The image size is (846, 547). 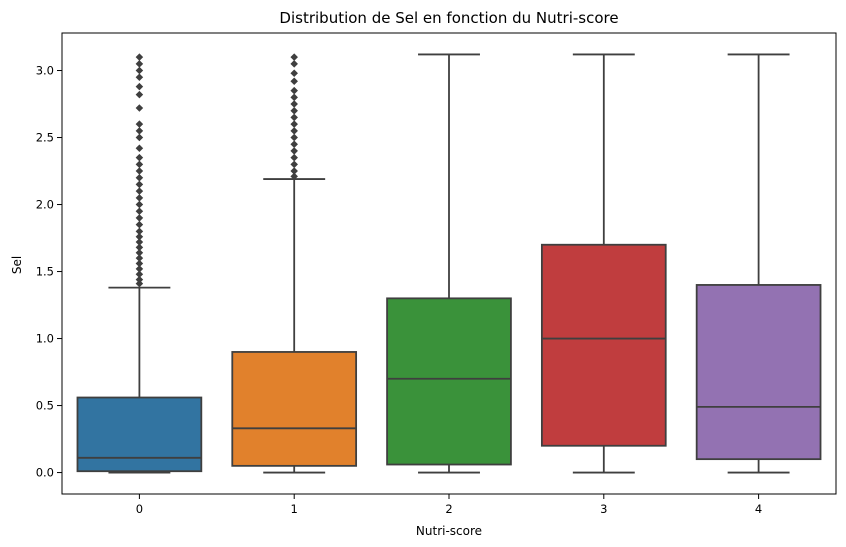 What do you see at coordinates (45, 473) in the screenshot?
I see `y-tick-label: 0.0` at bounding box center [45, 473].